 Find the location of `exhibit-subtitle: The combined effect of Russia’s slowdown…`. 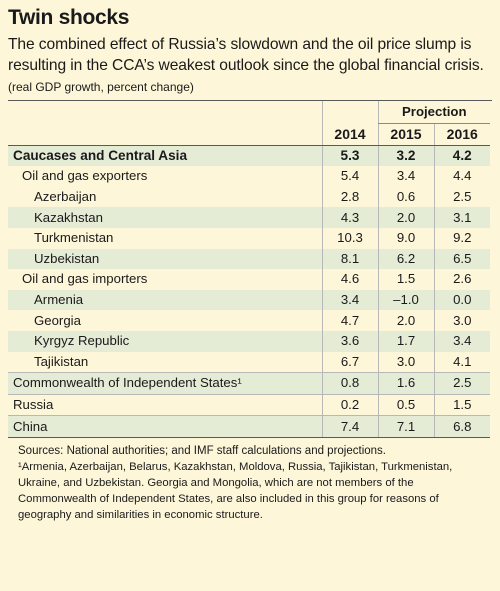

exhibit-subtitle: The combined effect of Russia’s slowdown… is located at coordinates (246, 55).